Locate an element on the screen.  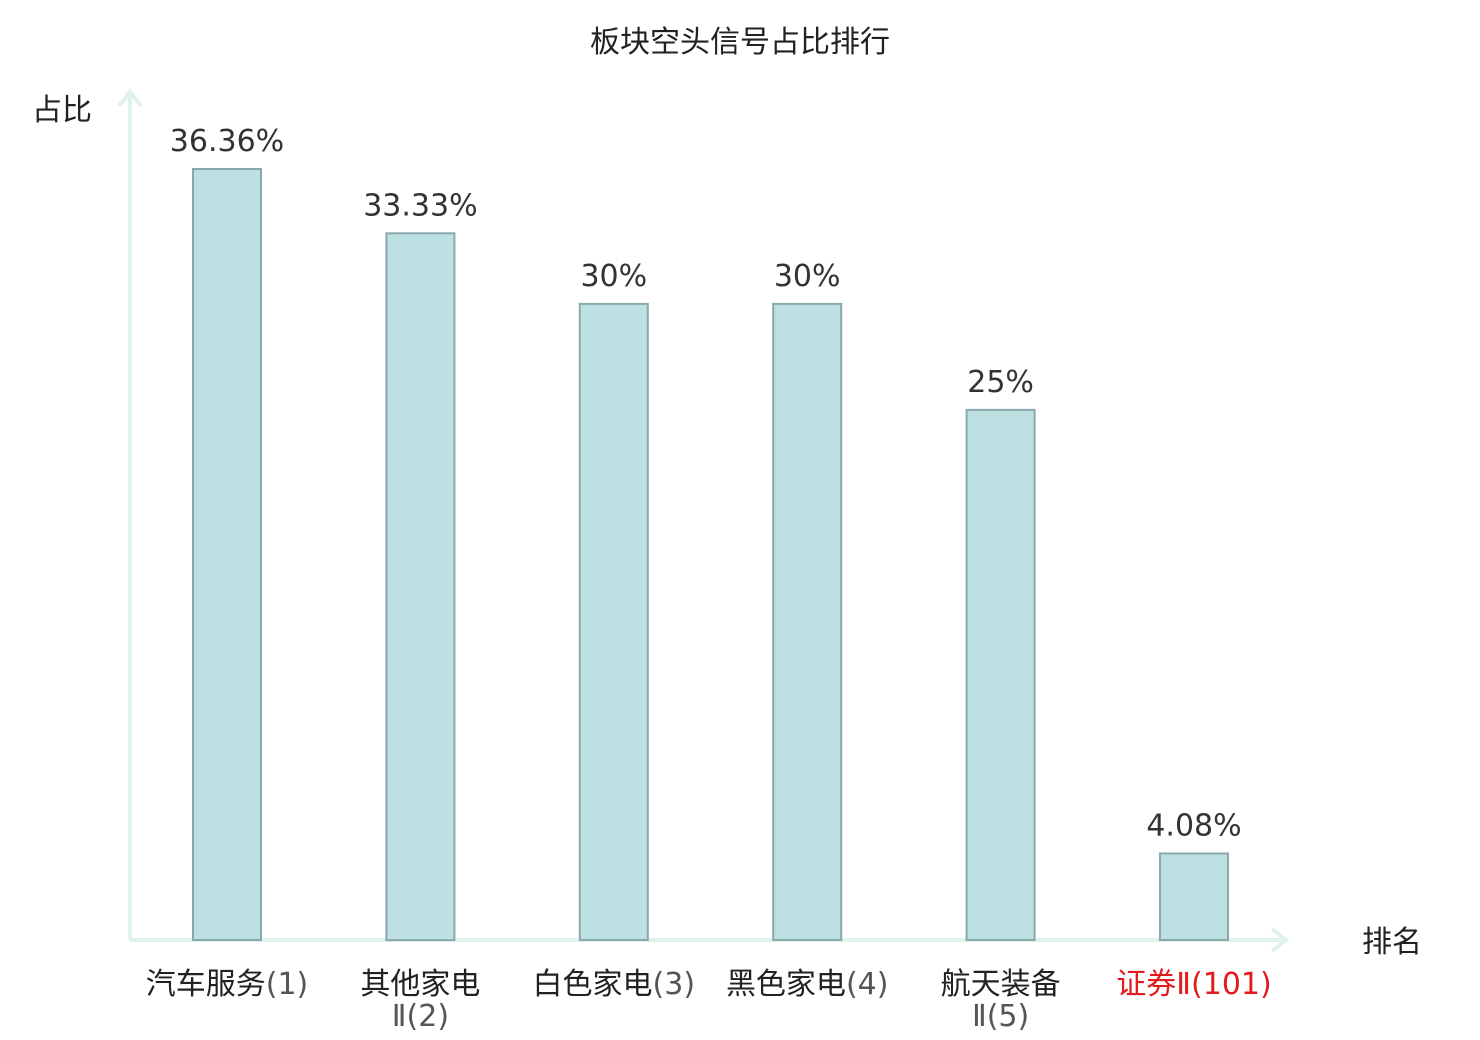
value-label-5: 25% is located at coordinates (1000, 382).